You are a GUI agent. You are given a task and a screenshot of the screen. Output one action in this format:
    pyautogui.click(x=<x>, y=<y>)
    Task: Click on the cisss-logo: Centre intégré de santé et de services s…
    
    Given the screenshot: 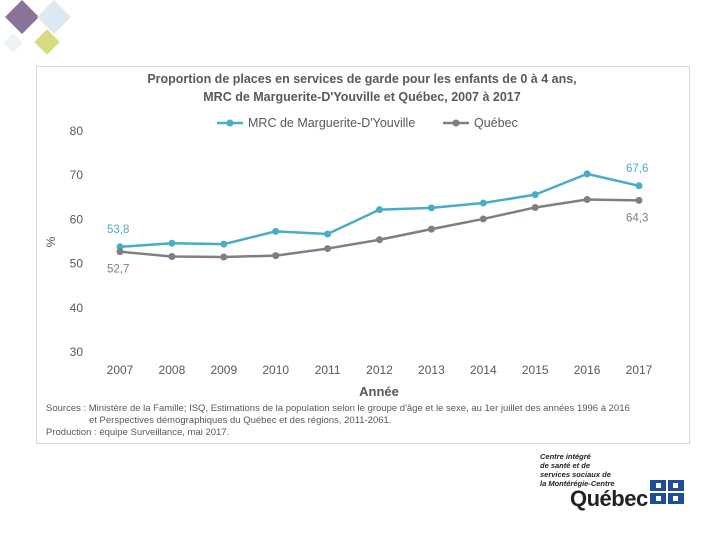 What is the action you would take?
    pyautogui.click(x=610, y=482)
    